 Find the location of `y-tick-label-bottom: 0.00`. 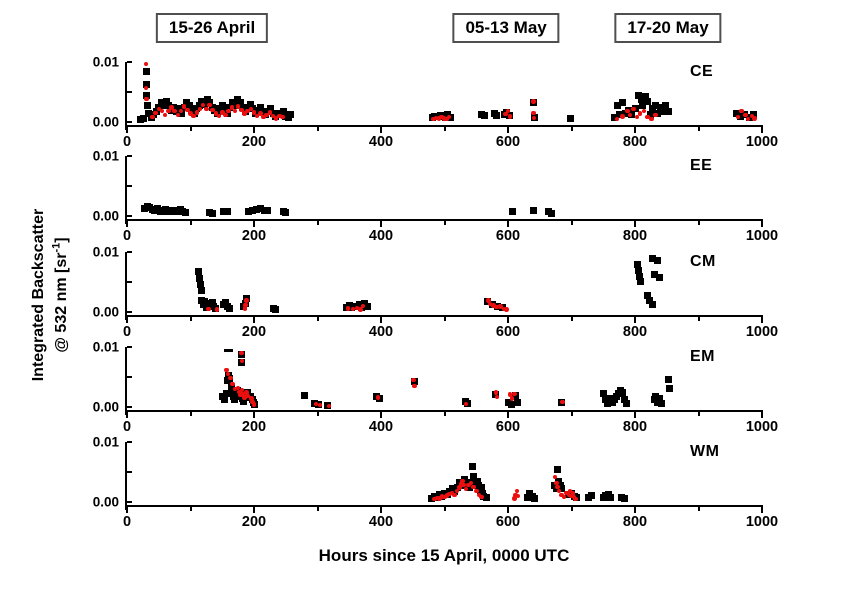

y-tick-label-bottom: 0.00 is located at coordinates (105, 122).